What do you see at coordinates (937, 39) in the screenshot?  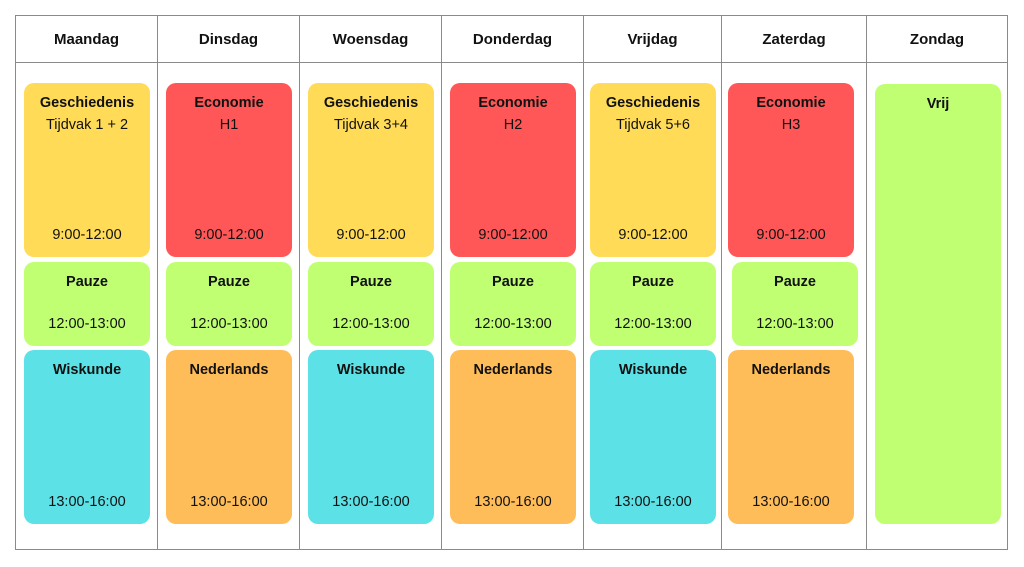 I see `day-header: Zondag` at bounding box center [937, 39].